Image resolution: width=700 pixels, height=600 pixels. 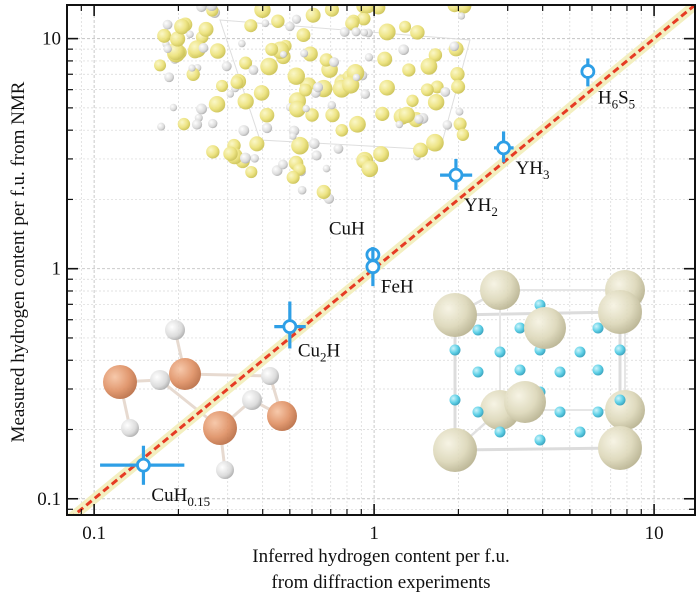 What do you see at coordinates (374, 533) in the screenshot?
I see `x-tick-label: 1` at bounding box center [374, 533].